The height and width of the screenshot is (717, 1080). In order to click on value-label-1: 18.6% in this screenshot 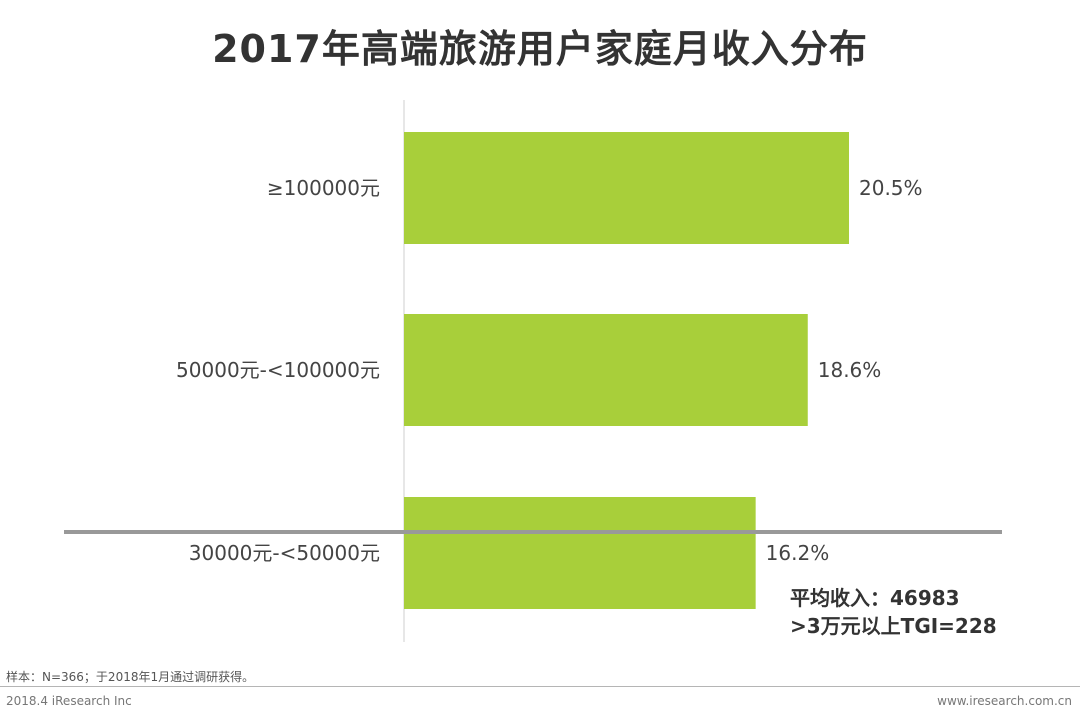, I will do `click(850, 370)`.